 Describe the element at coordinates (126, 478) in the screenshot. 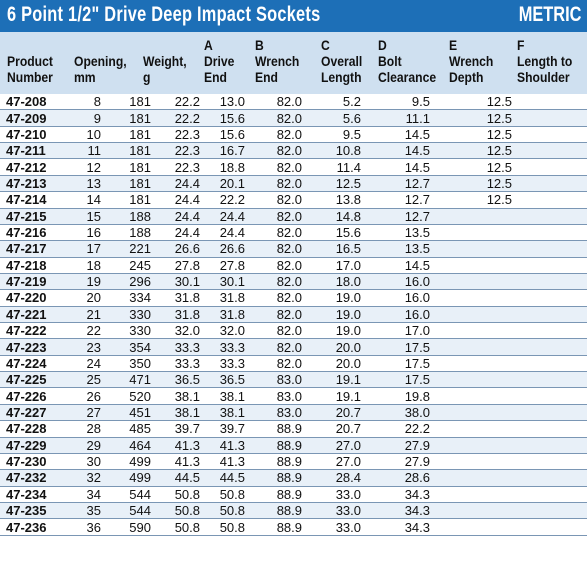

I see `value-cell: 499` at that location.